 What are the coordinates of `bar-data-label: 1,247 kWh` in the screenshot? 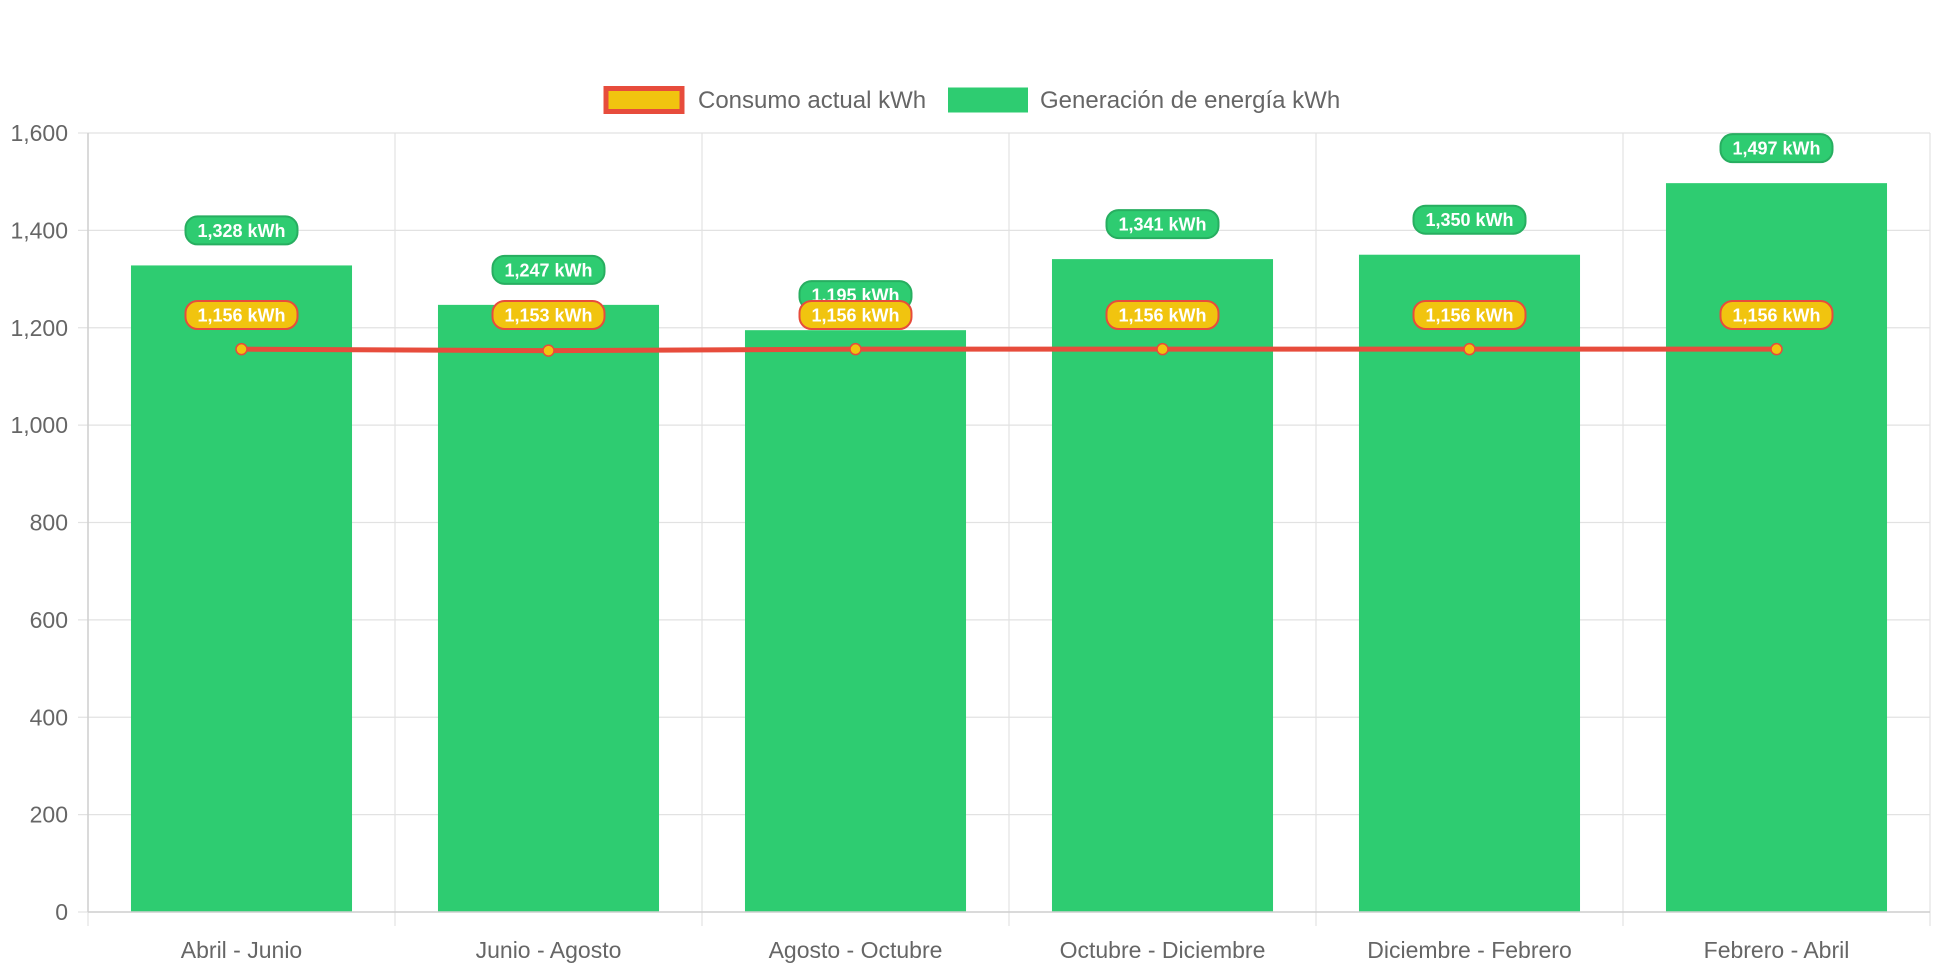 It's located at (548, 269).